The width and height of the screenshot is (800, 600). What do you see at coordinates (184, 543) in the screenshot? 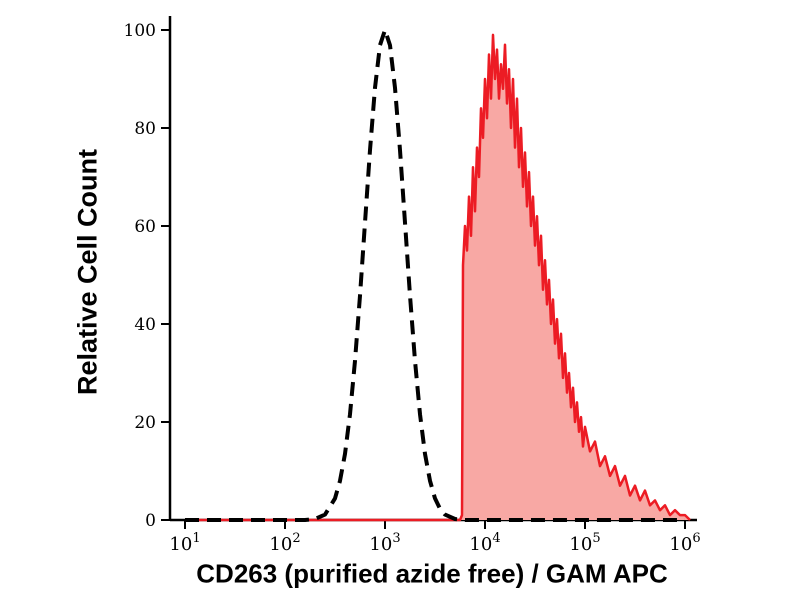
I see `x-tick-label: 10¹` at bounding box center [184, 543].